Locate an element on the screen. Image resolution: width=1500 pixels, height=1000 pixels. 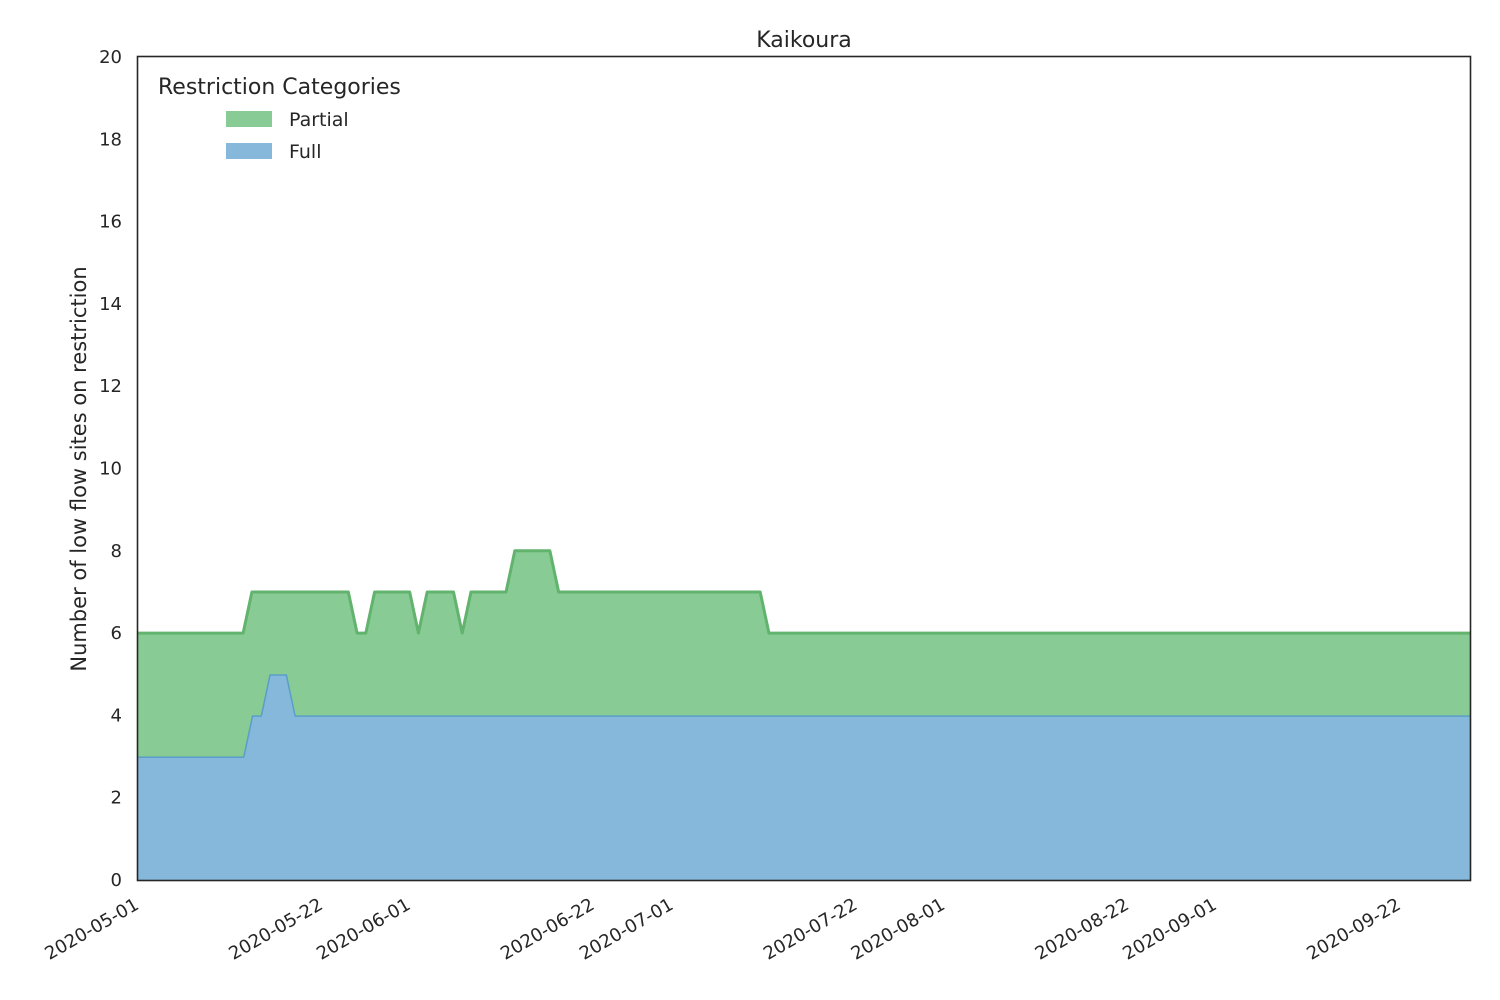
legend: Restriction Categories Partial Full is located at coordinates (279, 119).